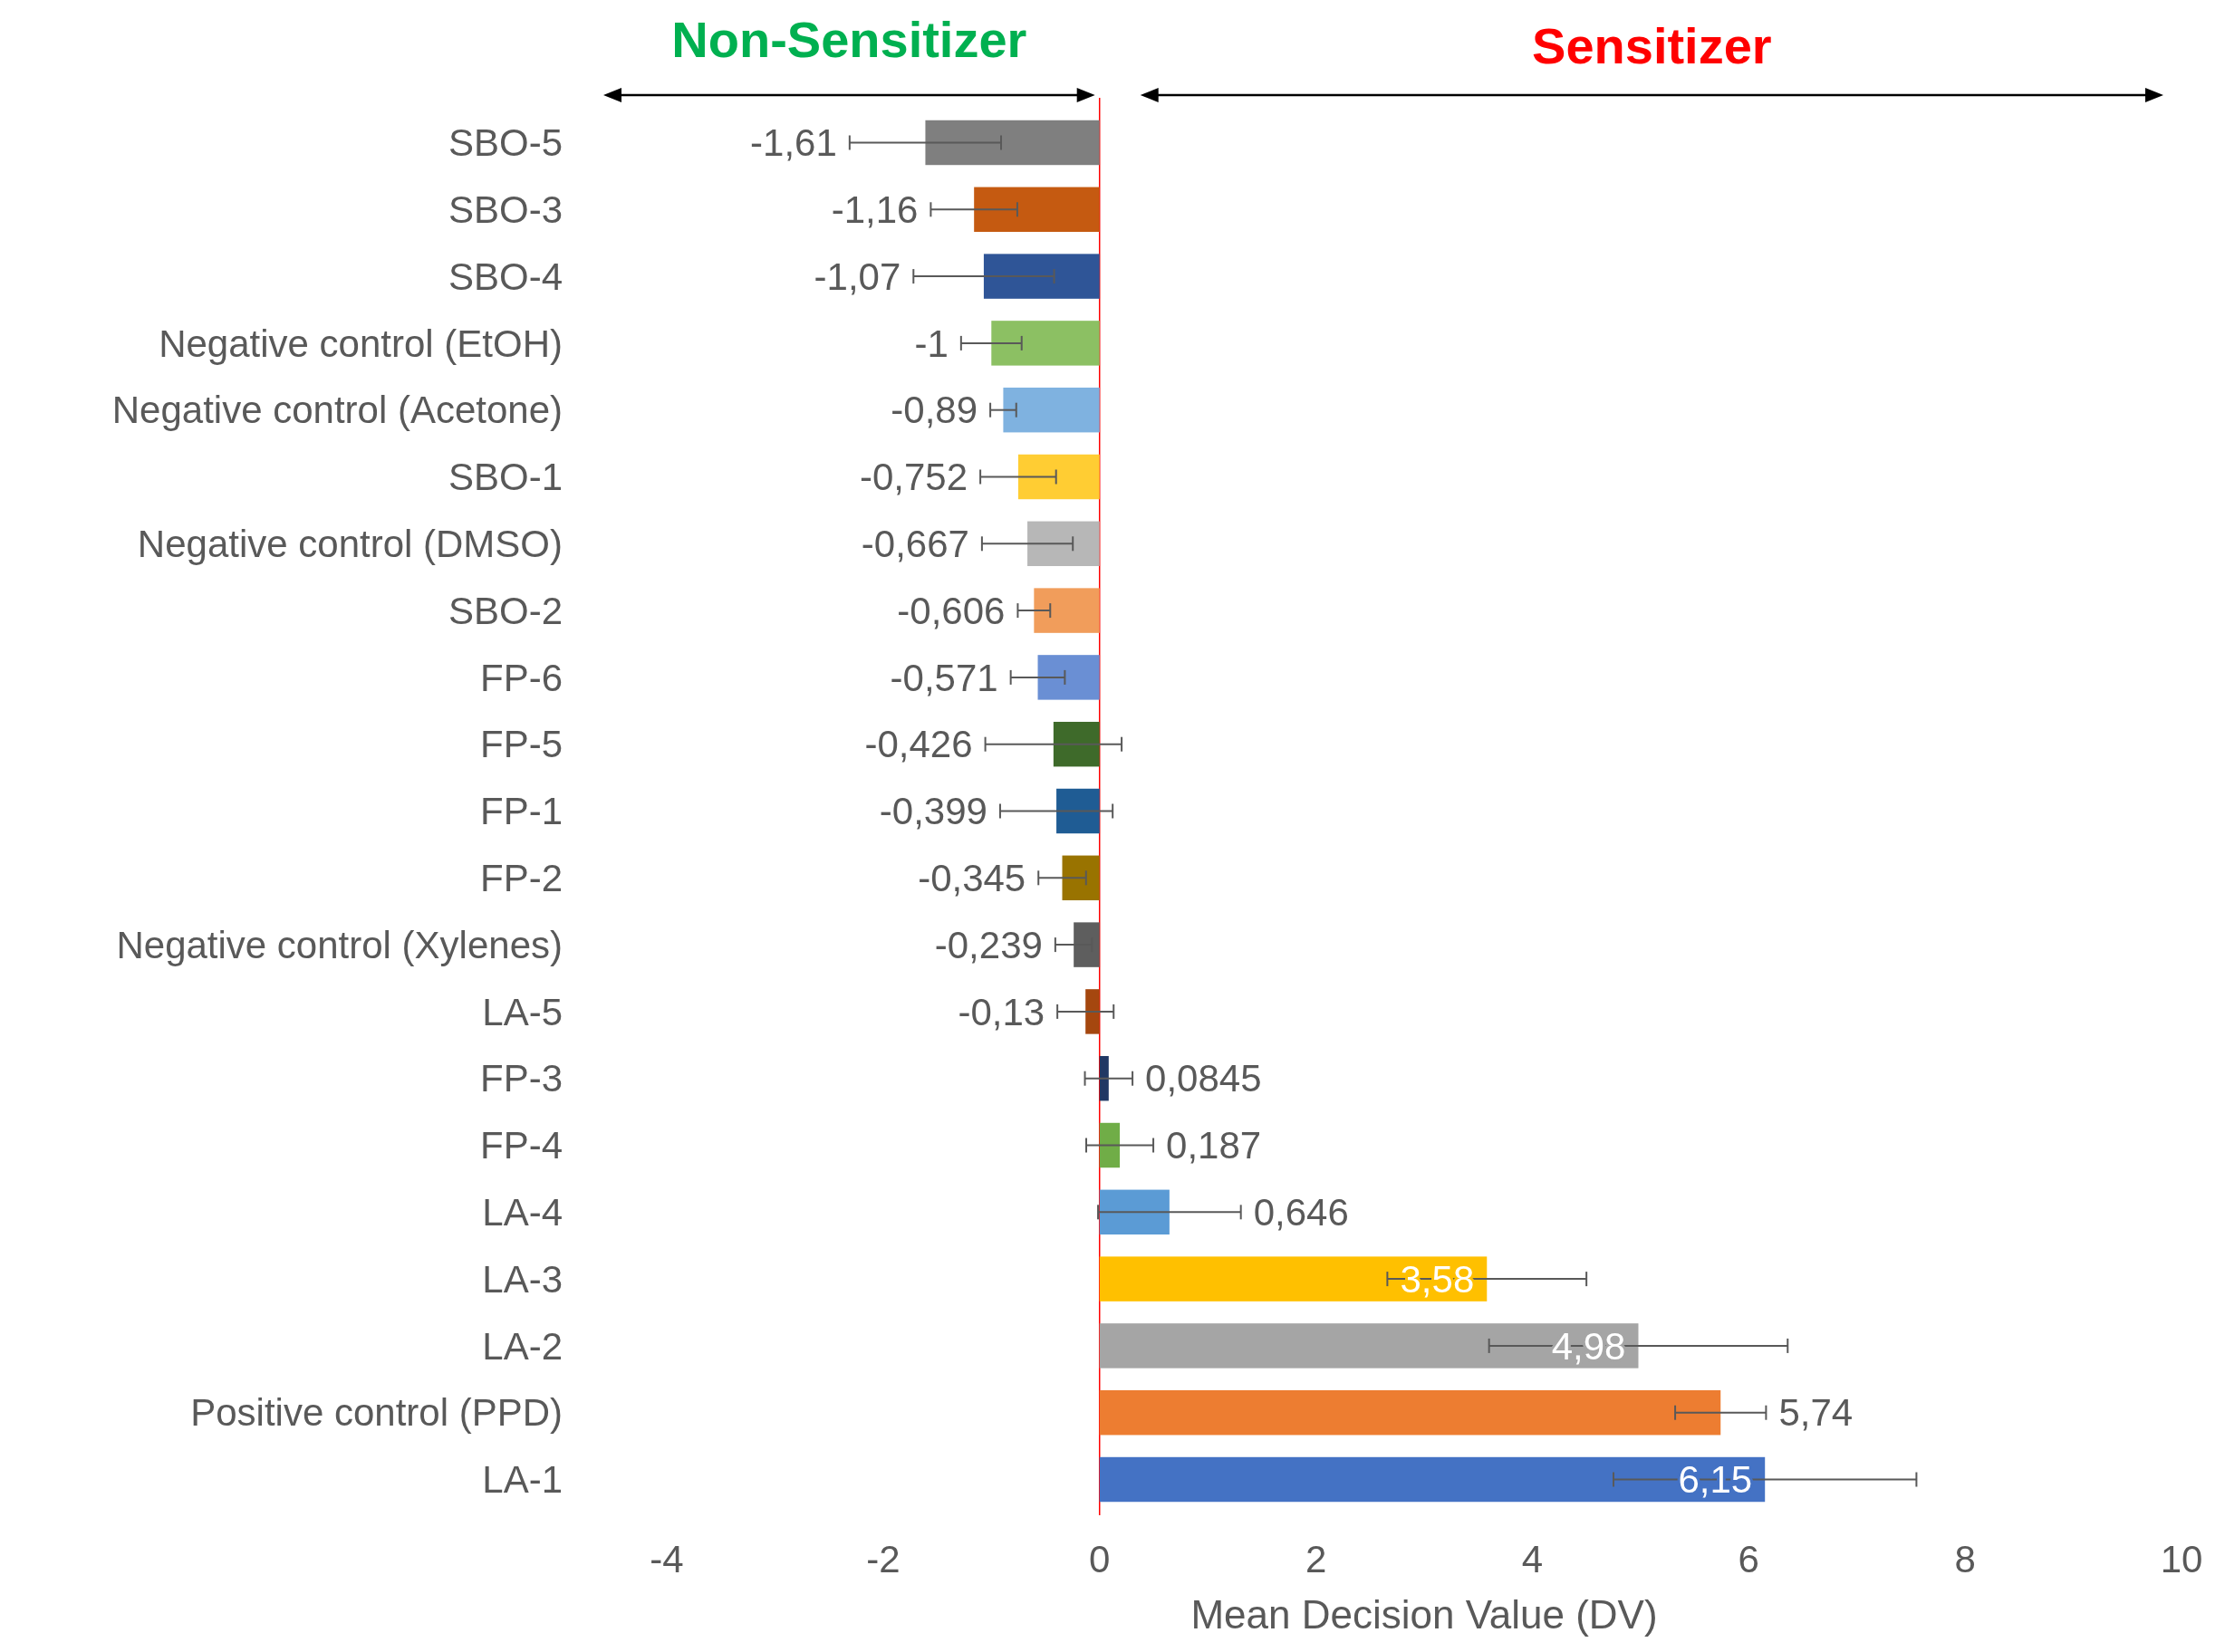  I want to click on data-label: -0,571, so click(944, 677).